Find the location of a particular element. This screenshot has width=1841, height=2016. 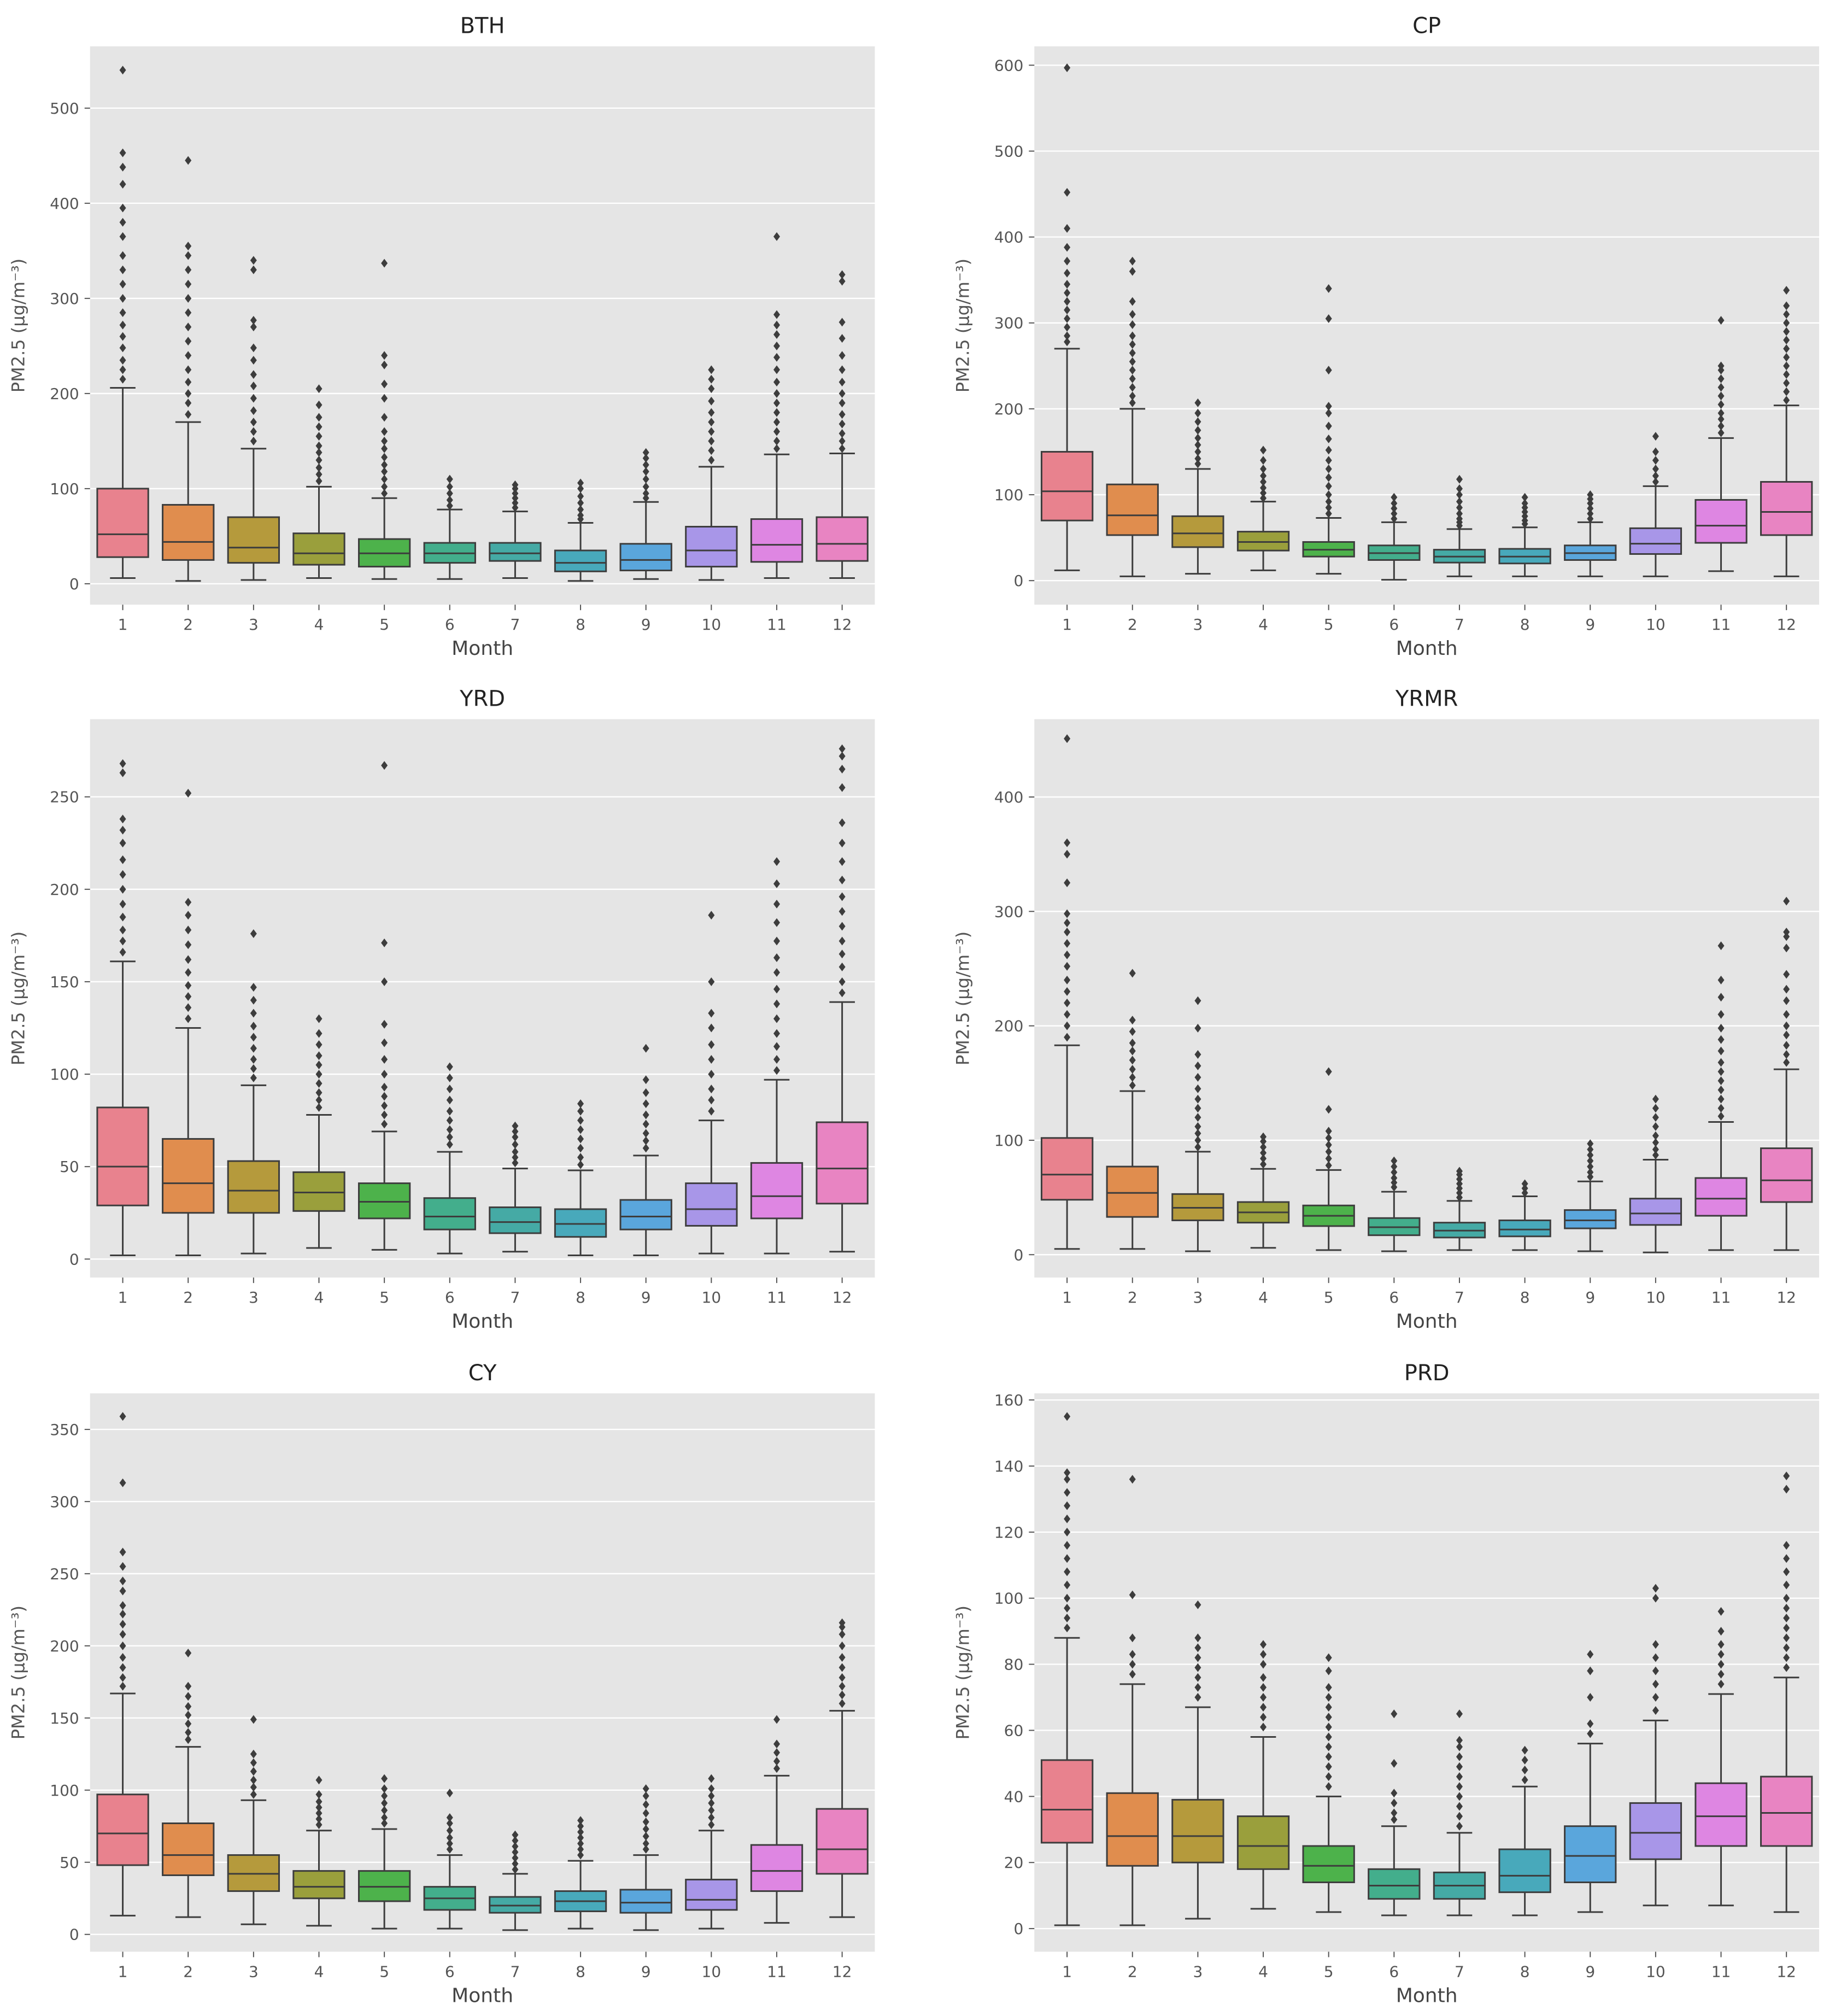

y-tick-label: 250 is located at coordinates (64, 797).